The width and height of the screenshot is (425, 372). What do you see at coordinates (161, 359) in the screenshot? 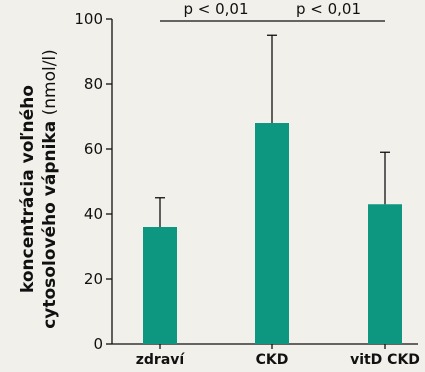
I see `x-category-label: zdraví` at bounding box center [161, 359].